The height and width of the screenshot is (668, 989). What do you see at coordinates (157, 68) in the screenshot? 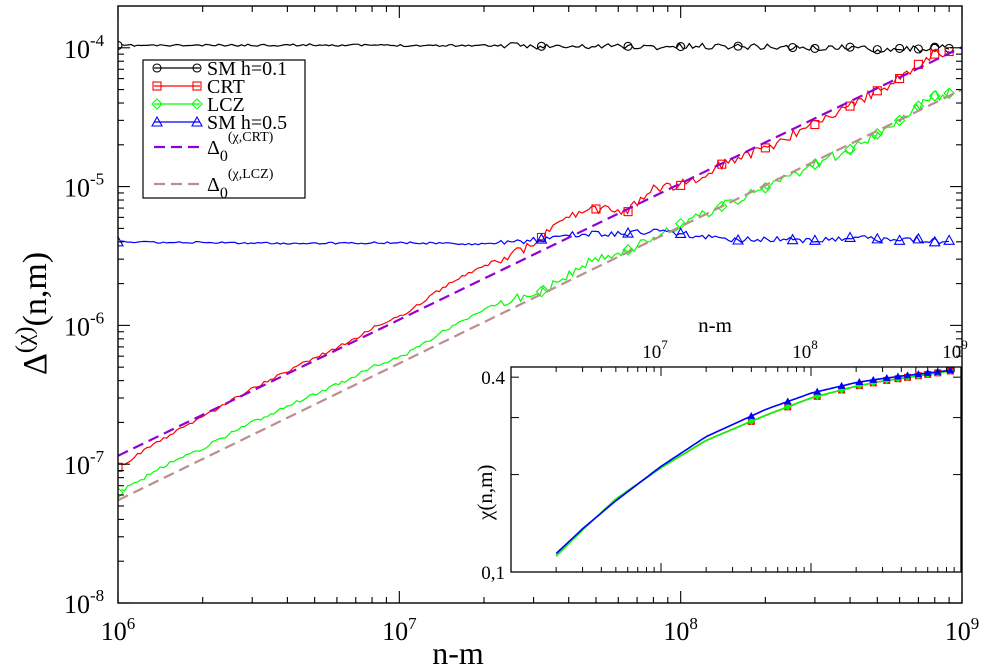
I see `legend-sm-h-0-1-marker-left` at bounding box center [157, 68].